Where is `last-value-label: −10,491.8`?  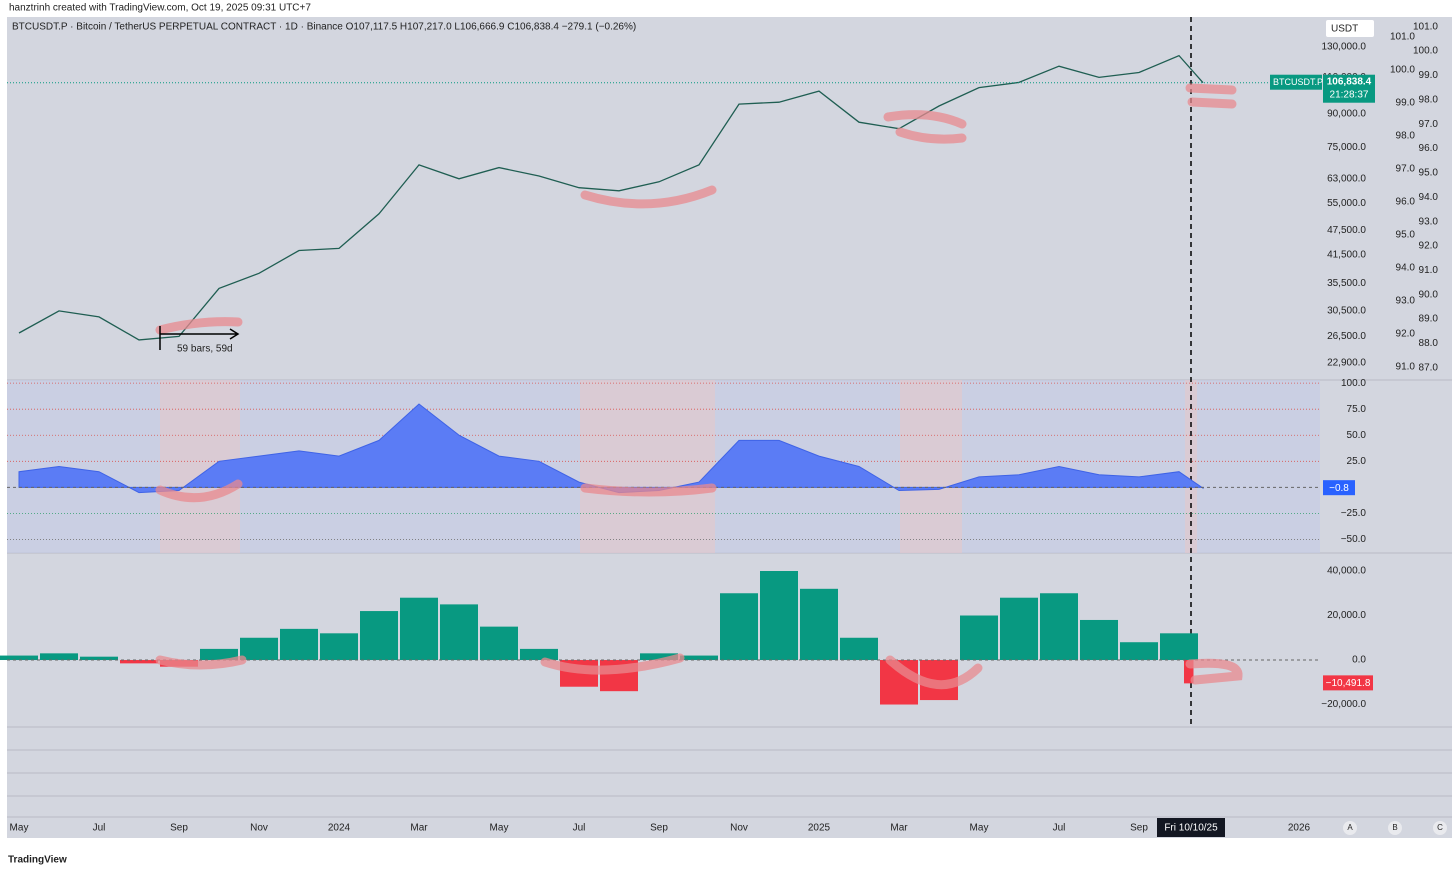 last-value-label: −10,491.8 is located at coordinates (1348, 683).